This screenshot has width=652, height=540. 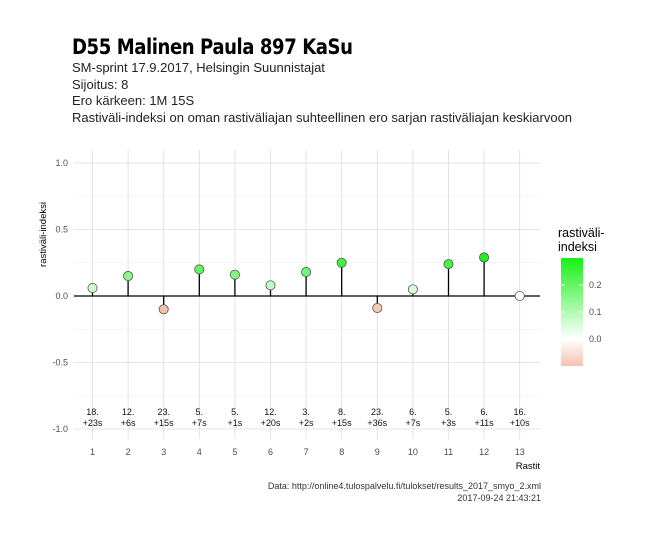 What do you see at coordinates (60, 363) in the screenshot?
I see `y-tick-label: -0.5` at bounding box center [60, 363].